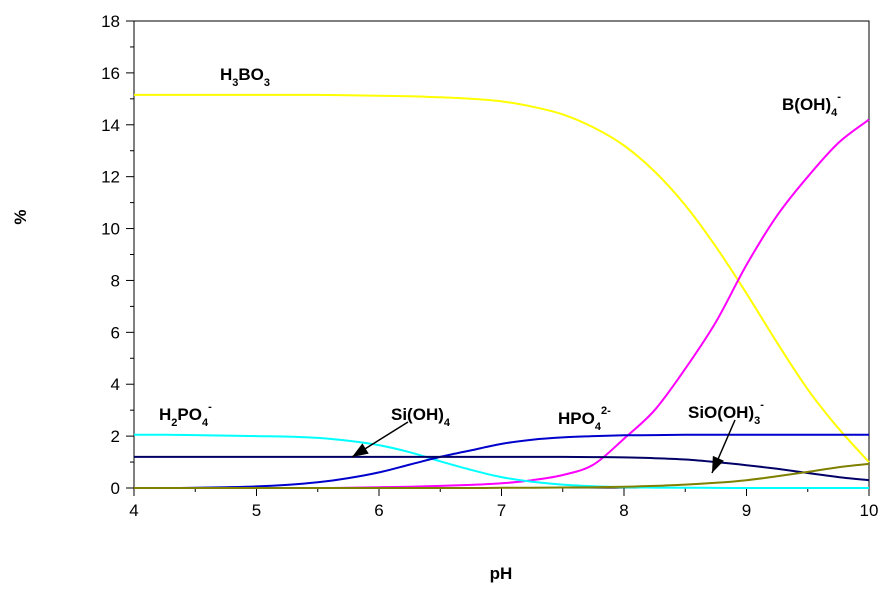 Image resolution: width=886 pixels, height=592 pixels. I want to click on label-hpo4-part: 2-, so click(606, 411).